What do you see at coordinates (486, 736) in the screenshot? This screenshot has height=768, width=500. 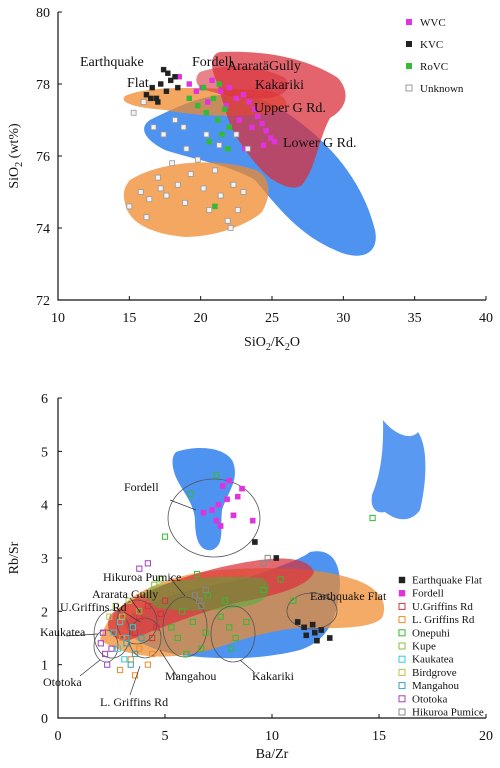 I see `bottom-x-tick-label: 20` at bounding box center [486, 736].